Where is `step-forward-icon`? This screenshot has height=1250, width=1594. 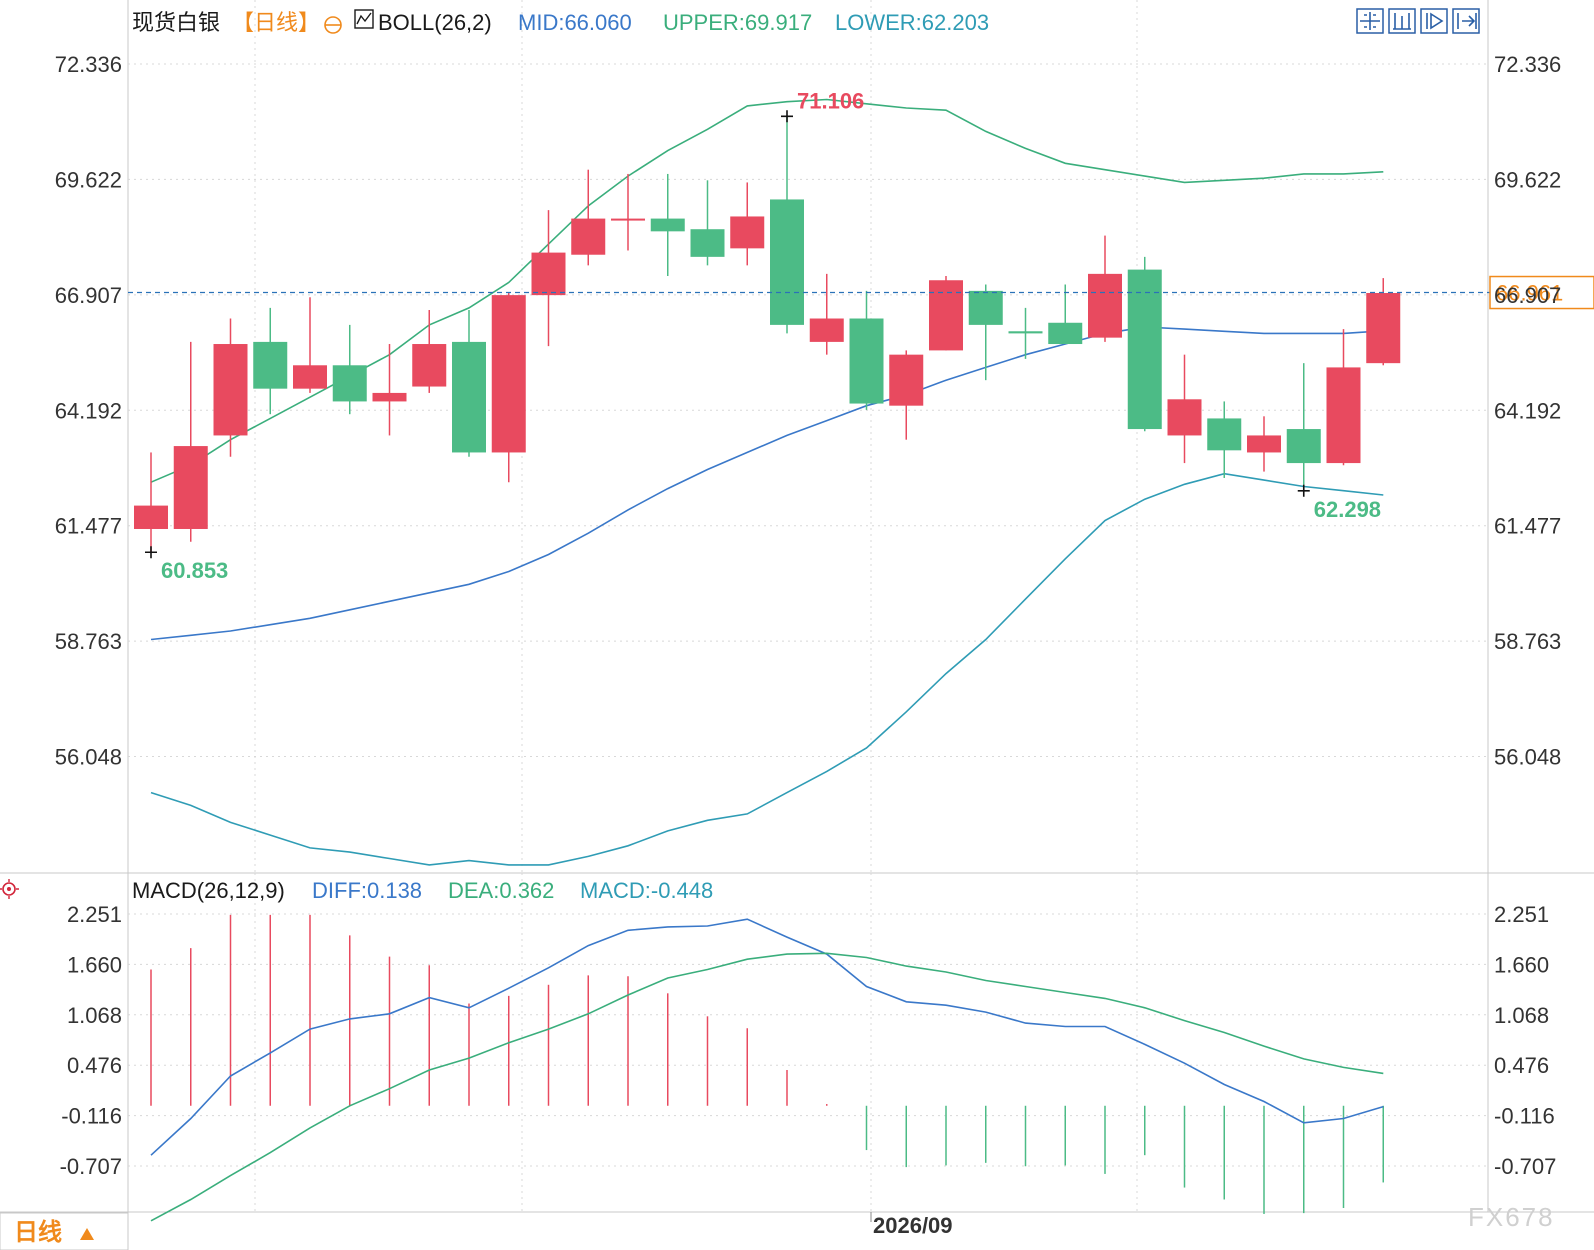 step-forward-icon is located at coordinates (1434, 21).